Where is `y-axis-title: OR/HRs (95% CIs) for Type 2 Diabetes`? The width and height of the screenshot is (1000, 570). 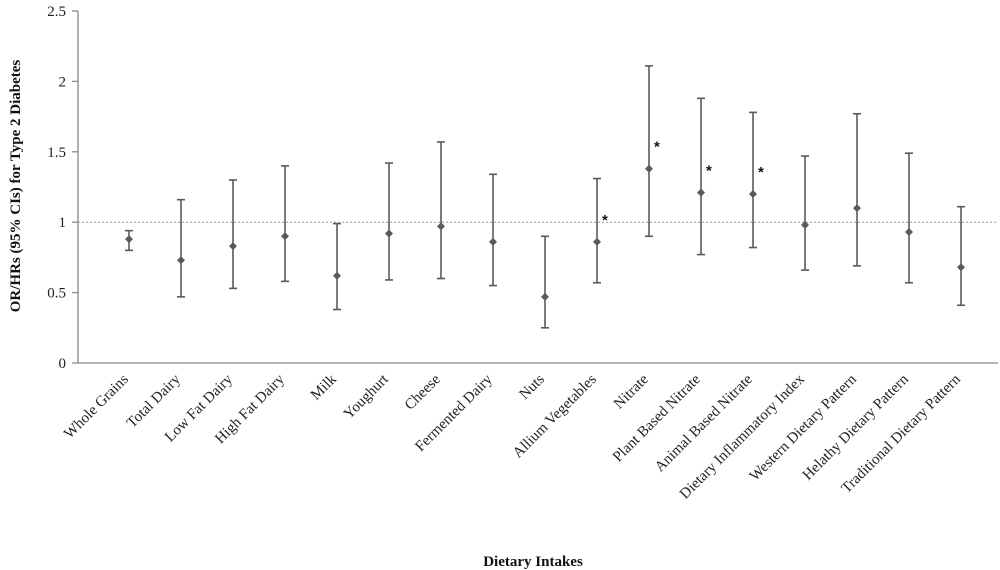
y-axis-title: OR/HRs (95% CIs) for Type 2 Diabetes is located at coordinates (16, 186).